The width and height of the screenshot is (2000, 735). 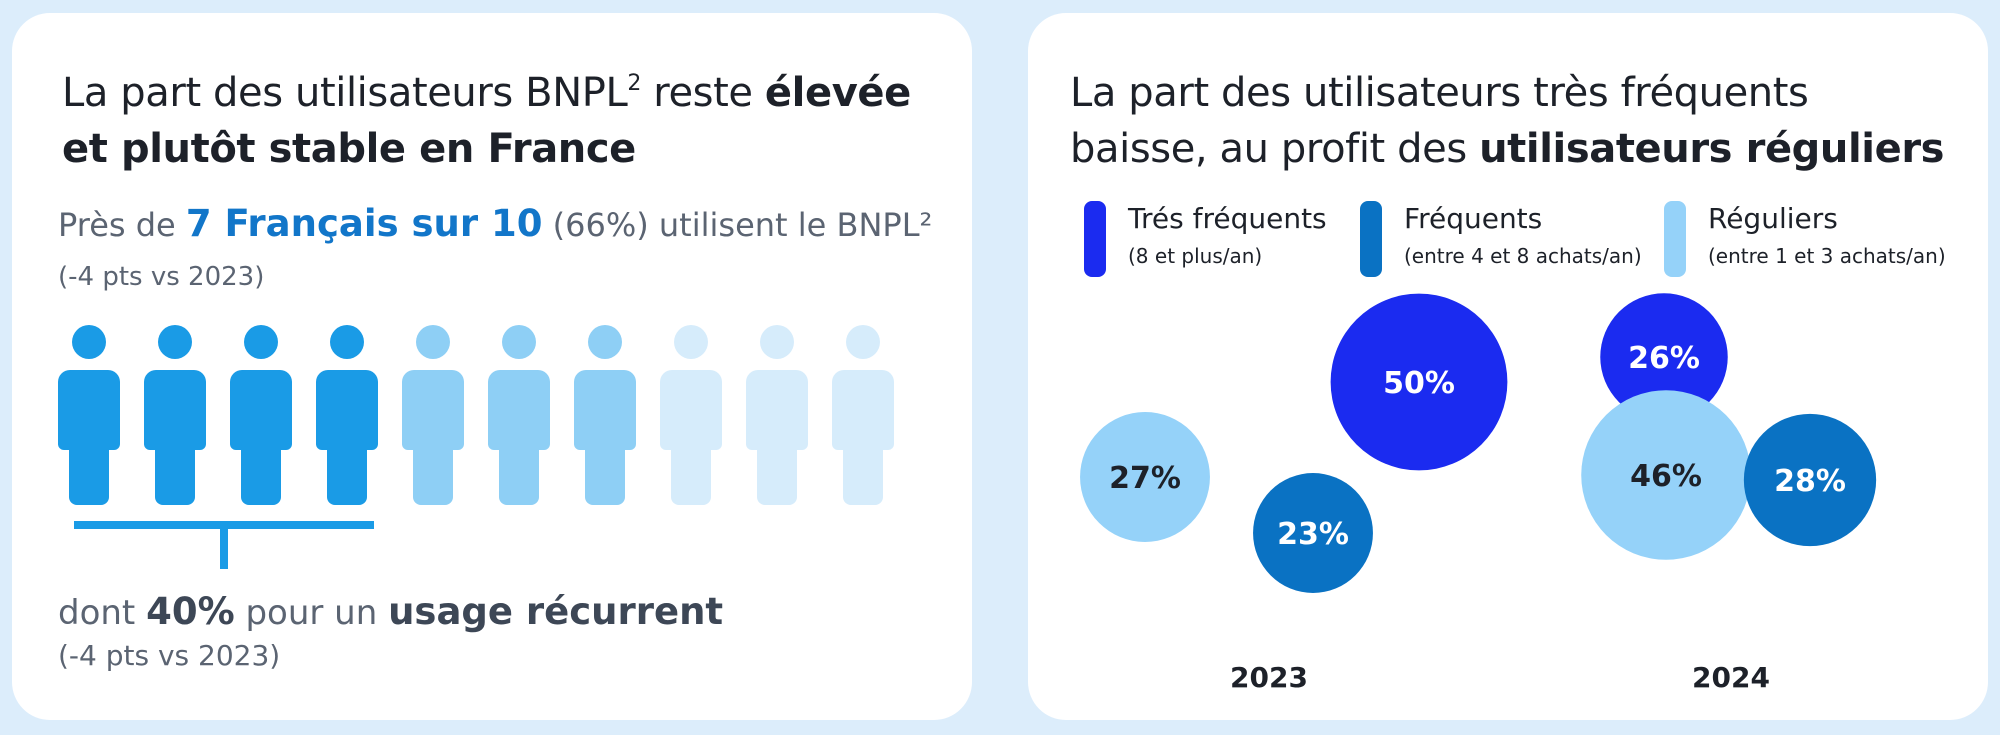 I want to click on legend-sub-reguliers: (entre 1 et 3 achats/an), so click(x=1827, y=256).